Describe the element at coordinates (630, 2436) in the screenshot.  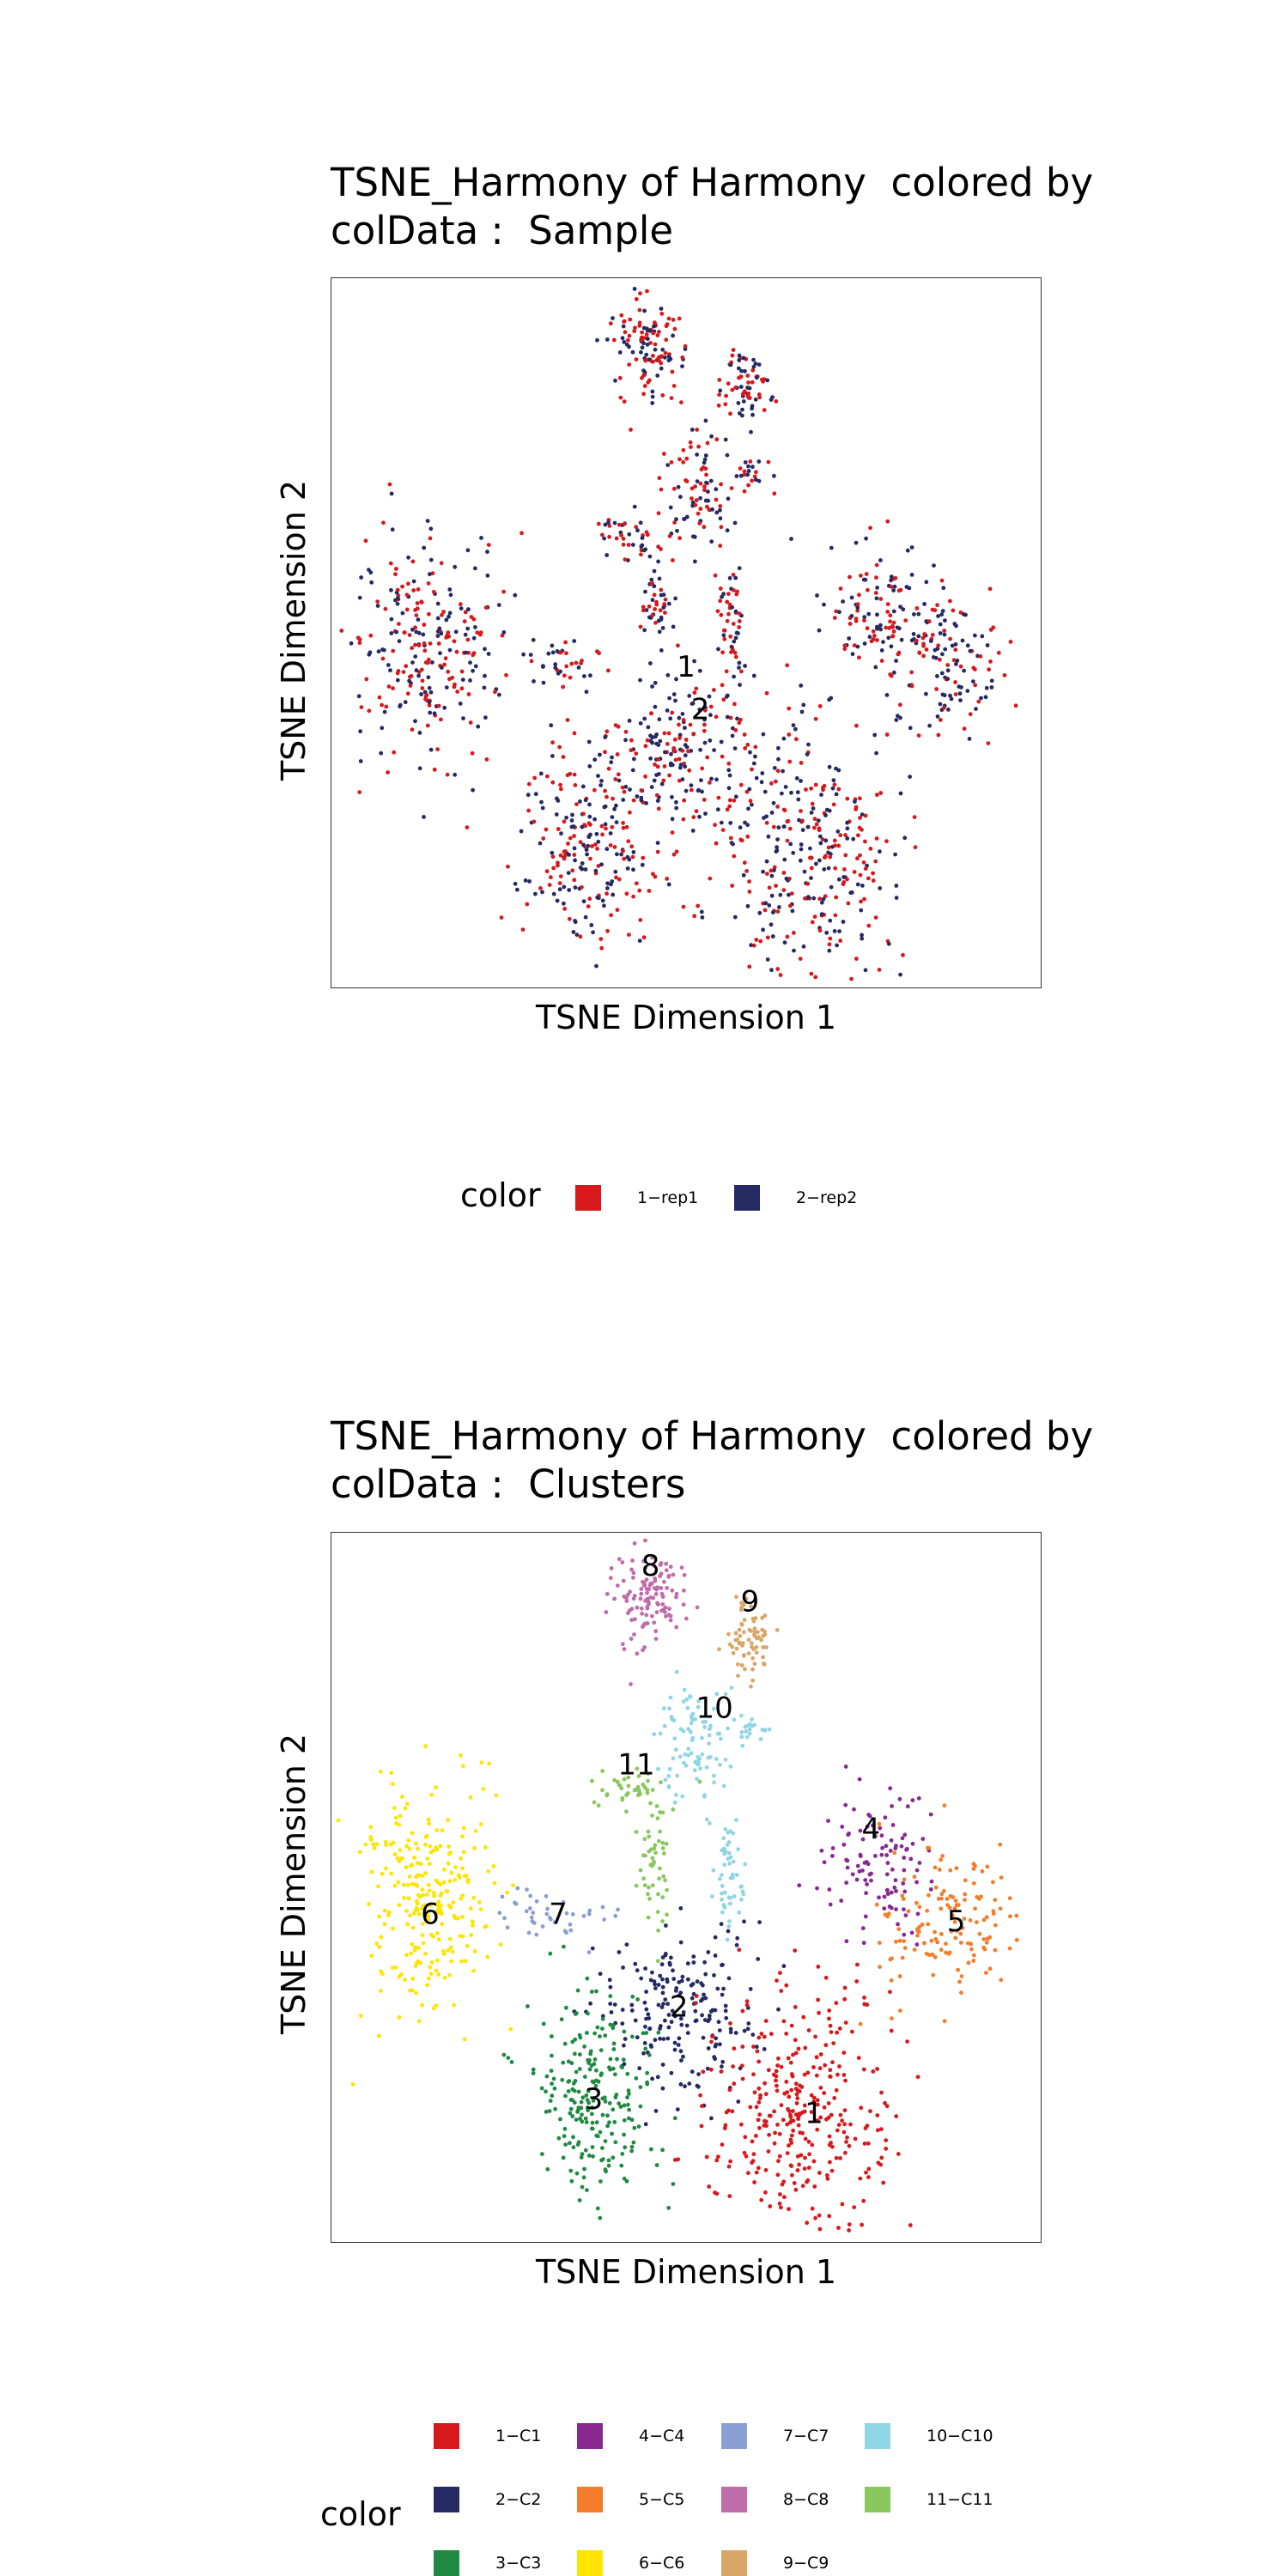
I see `legend-item-cluster: 4−C4` at that location.